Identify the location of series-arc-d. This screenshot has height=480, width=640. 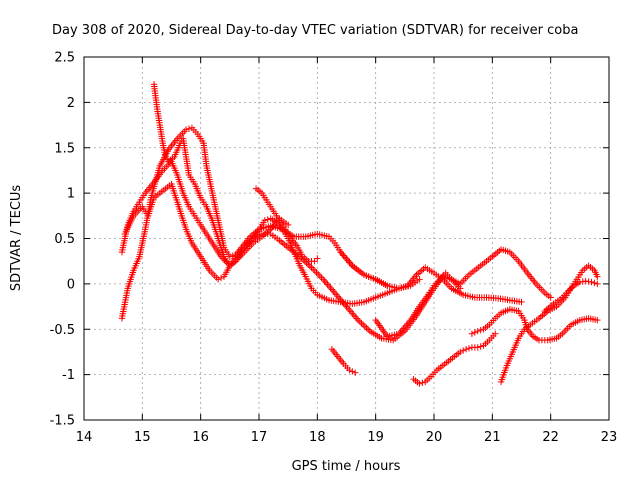
(221, 175).